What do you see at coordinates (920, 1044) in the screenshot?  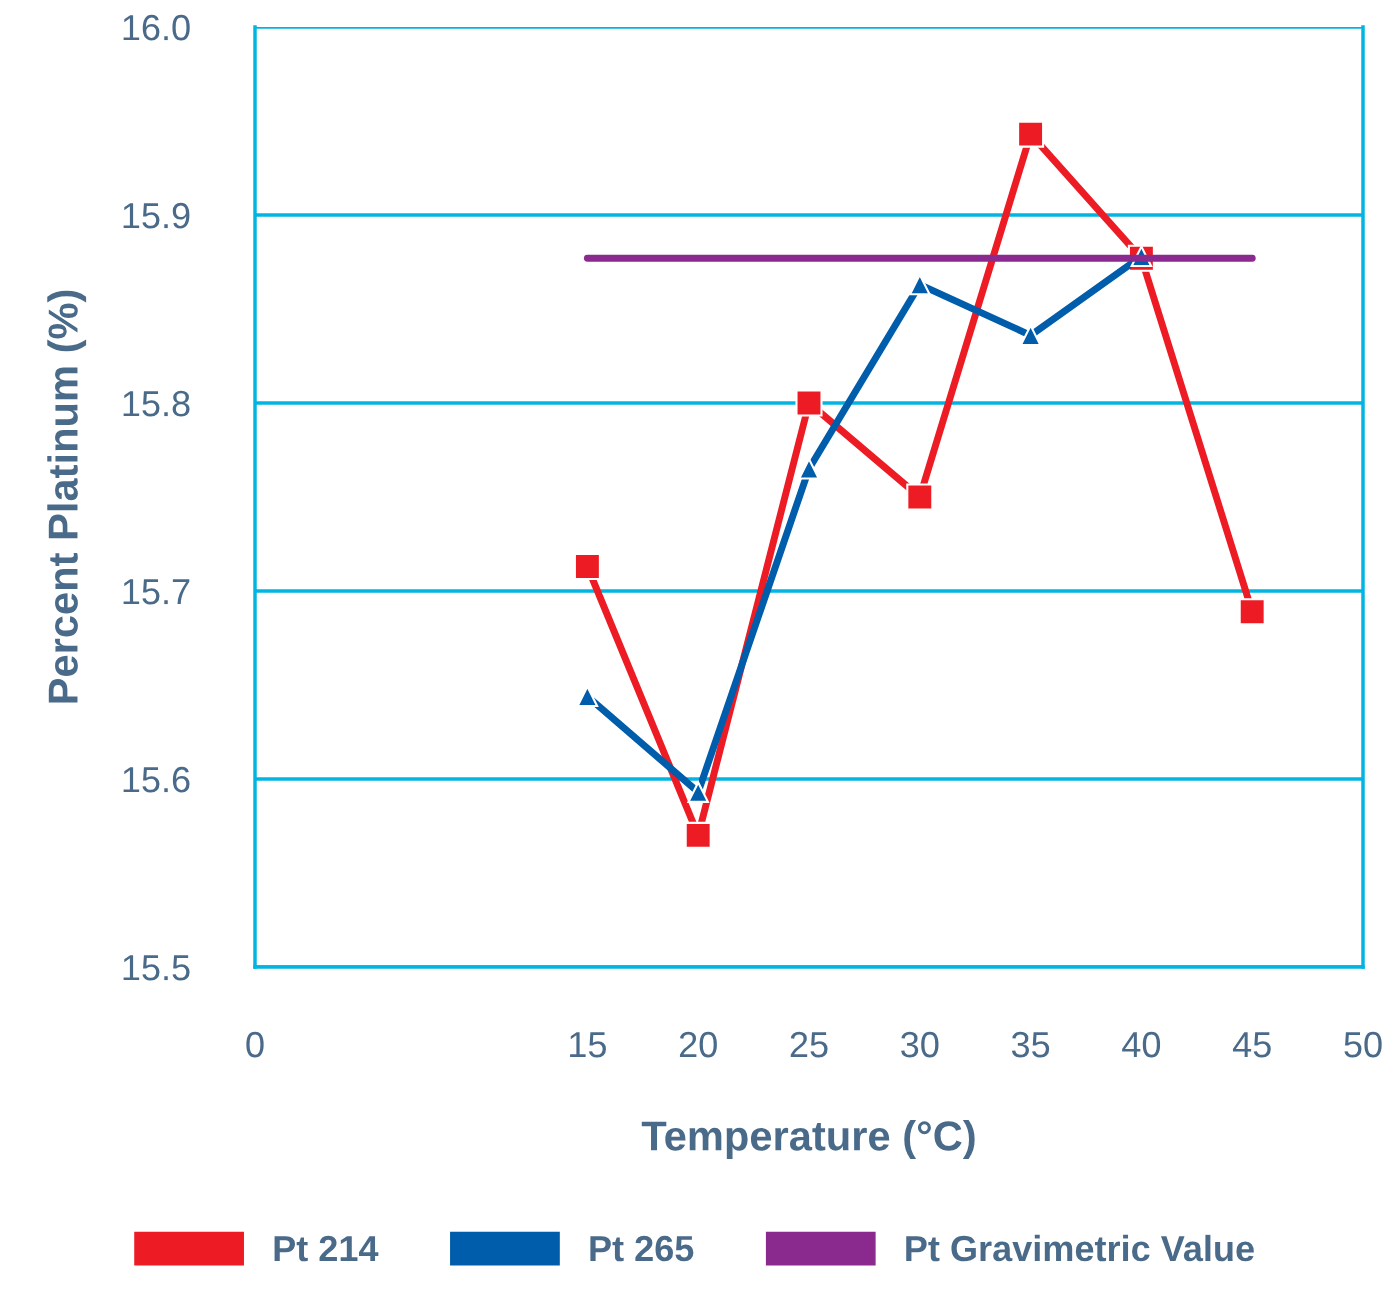 I see `x-tick-label: 30` at bounding box center [920, 1044].